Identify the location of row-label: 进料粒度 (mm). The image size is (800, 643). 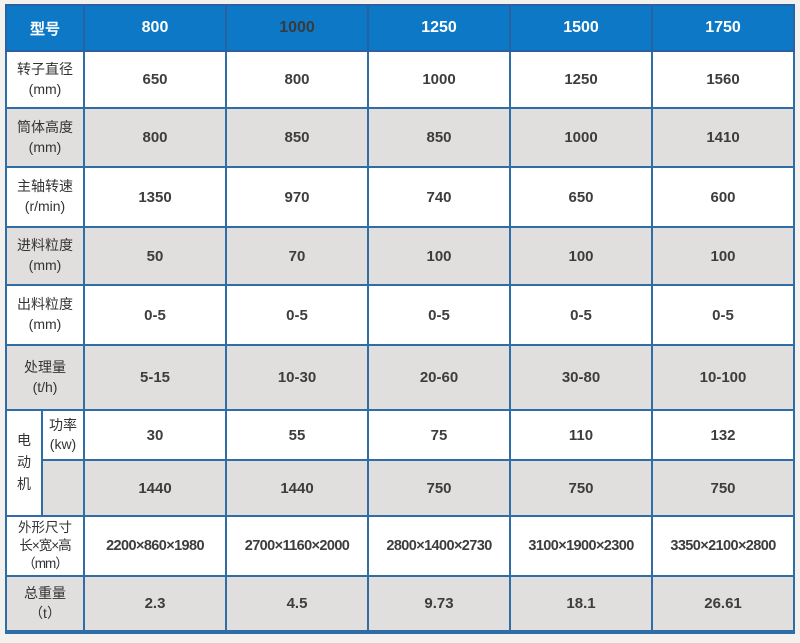
(45, 256).